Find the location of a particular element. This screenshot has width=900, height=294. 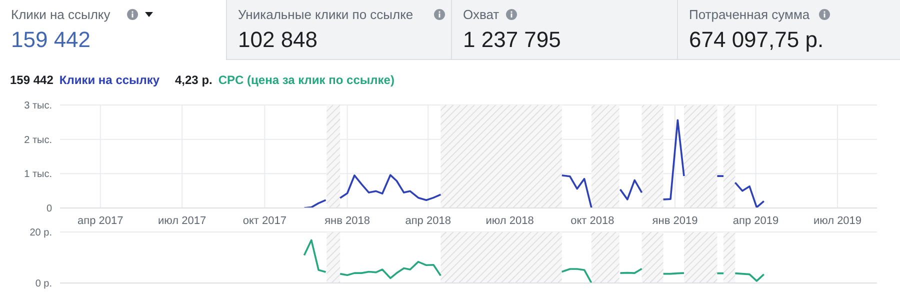

text: Охват is located at coordinates (481, 14).